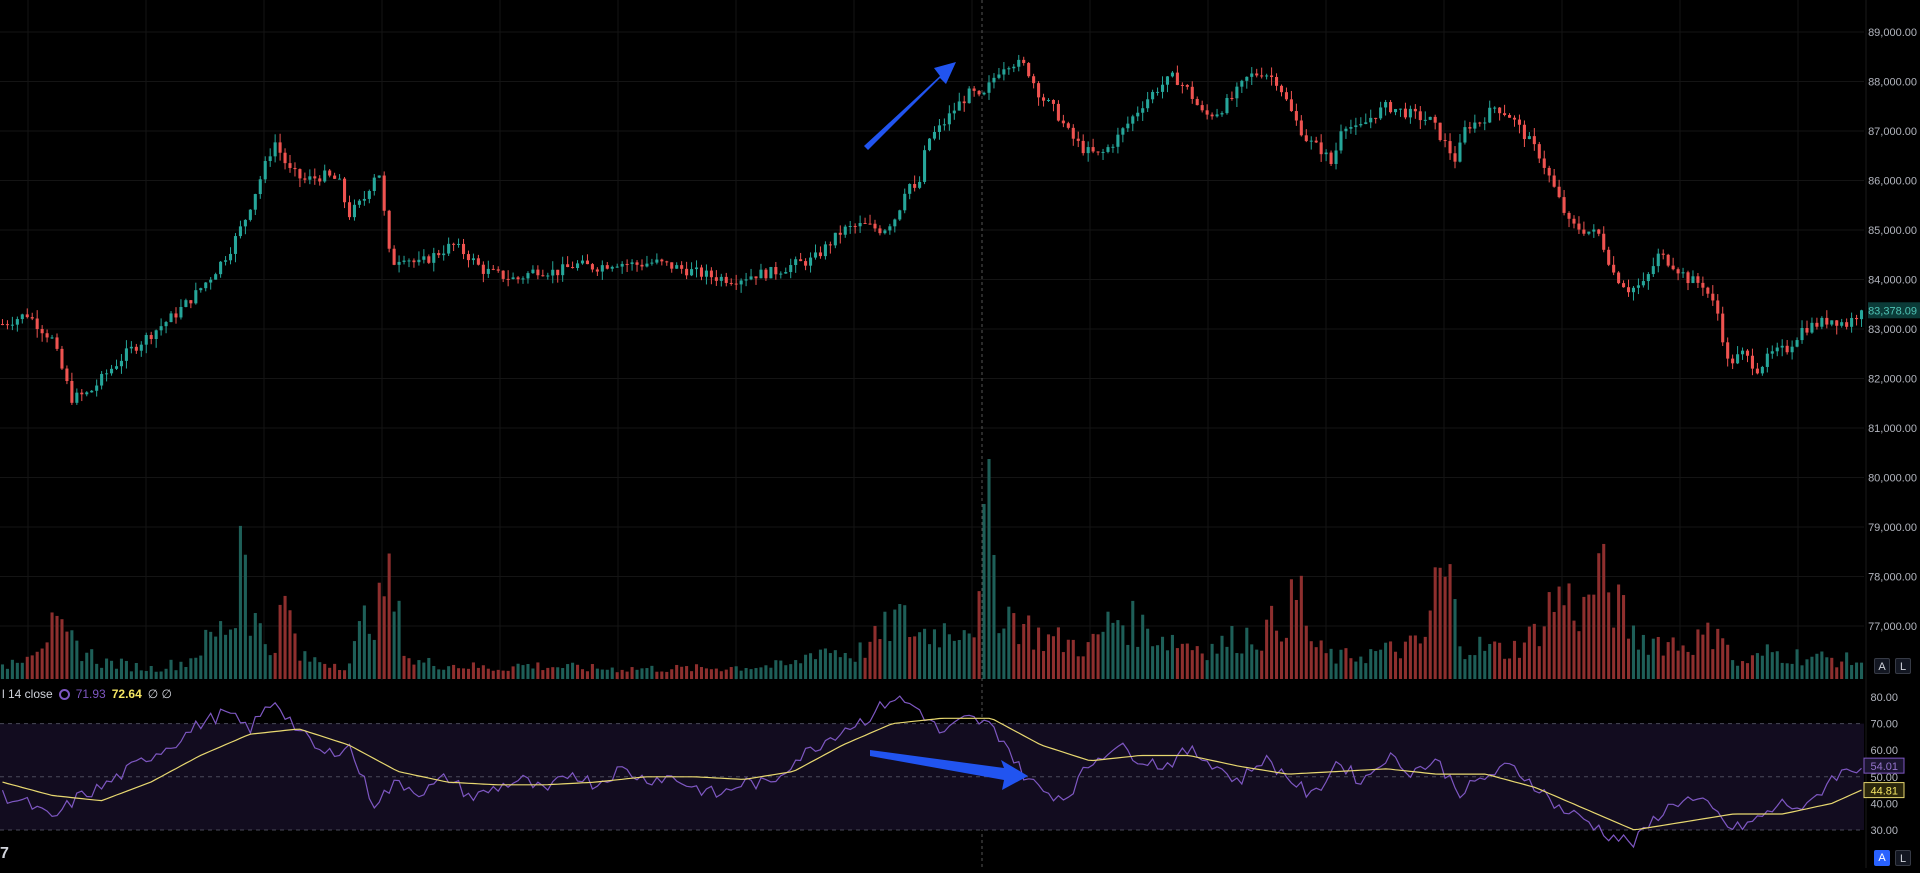 This screenshot has width=1920, height=873. Describe the element at coordinates (1882, 666) in the screenshot. I see `auto-scale-button-main: A` at that location.